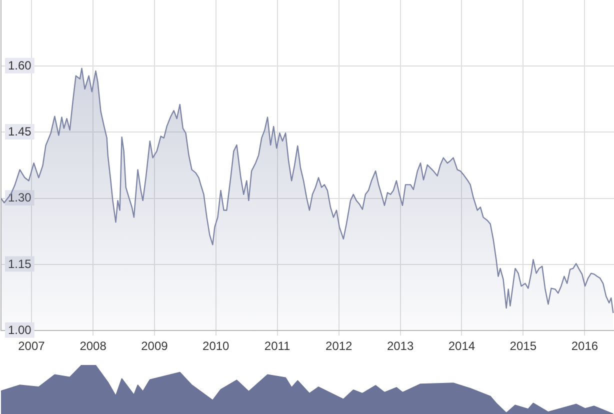 The height and width of the screenshot is (414, 614). Describe the element at coordinates (523, 346) in the screenshot. I see `x-tick-label: 2015` at that location.